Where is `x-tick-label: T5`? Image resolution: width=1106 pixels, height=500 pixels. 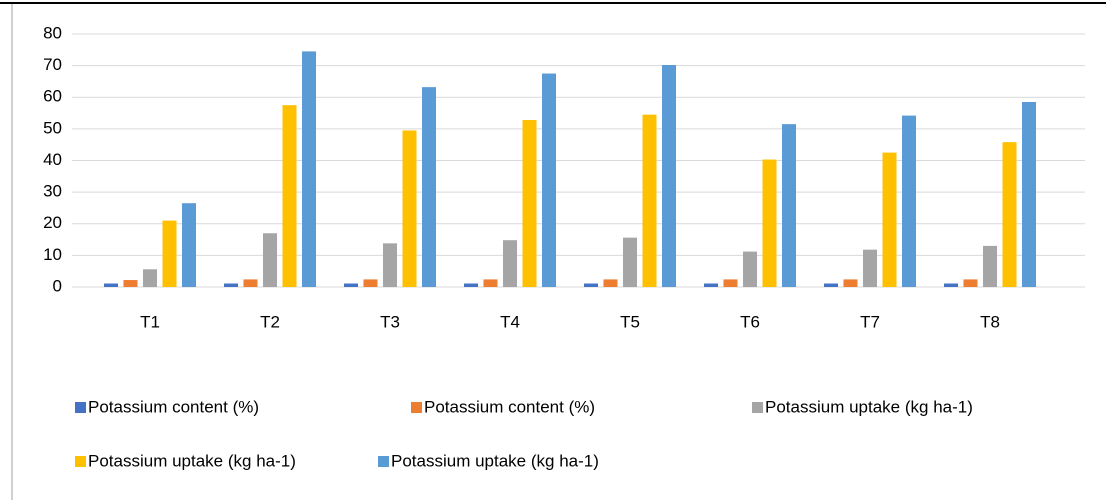 x-tick-label: T5 is located at coordinates (630, 321).